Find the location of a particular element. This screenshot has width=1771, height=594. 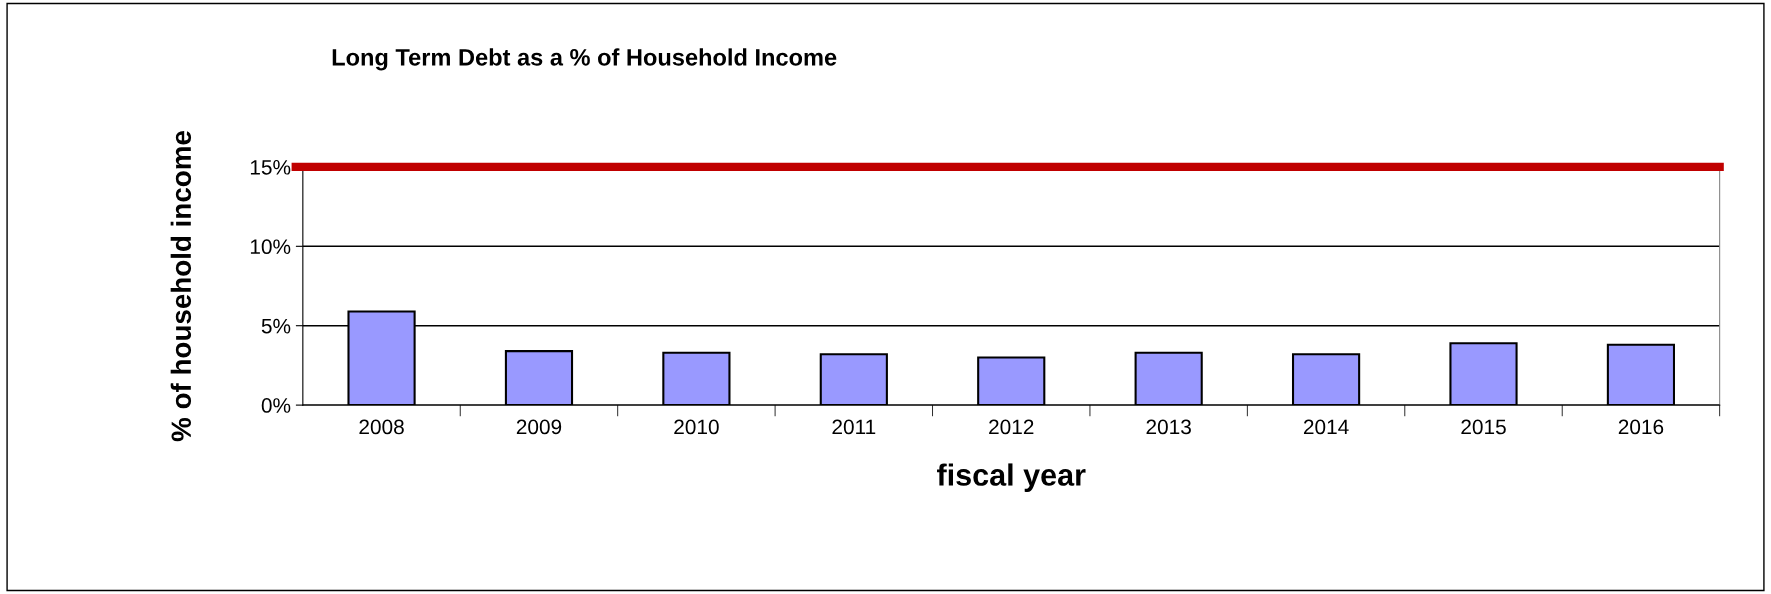

x-tick-label: 2009 is located at coordinates (539, 427).